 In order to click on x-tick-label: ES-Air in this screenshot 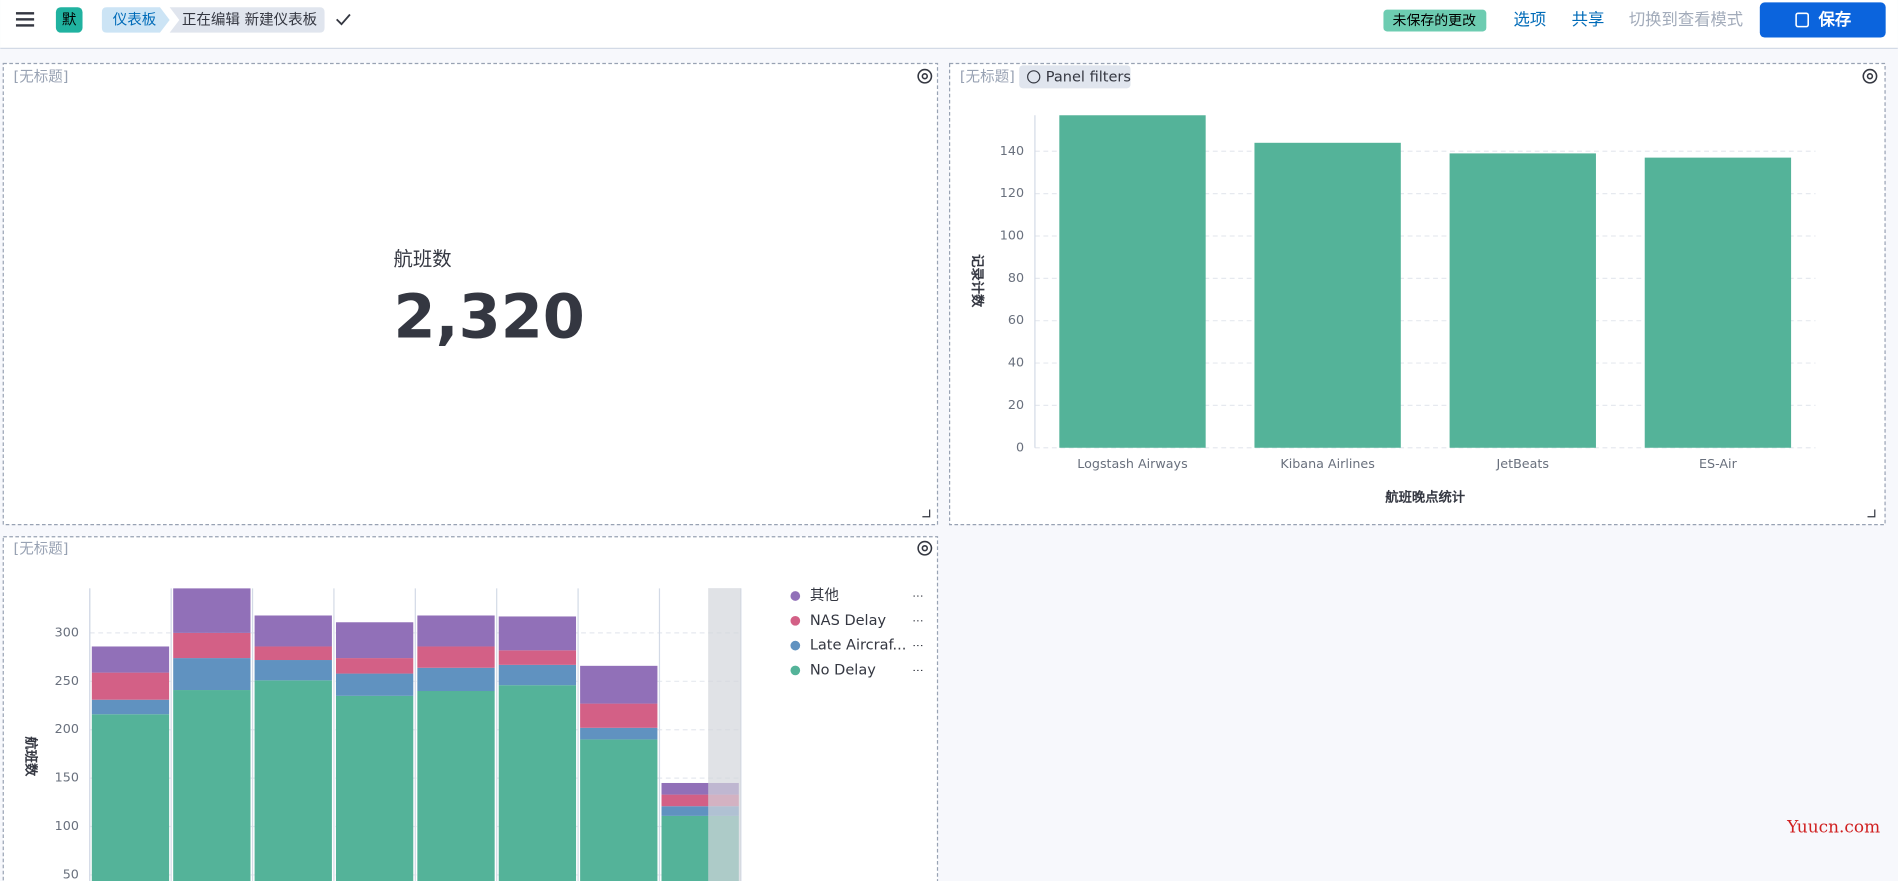, I will do `click(1718, 463)`.